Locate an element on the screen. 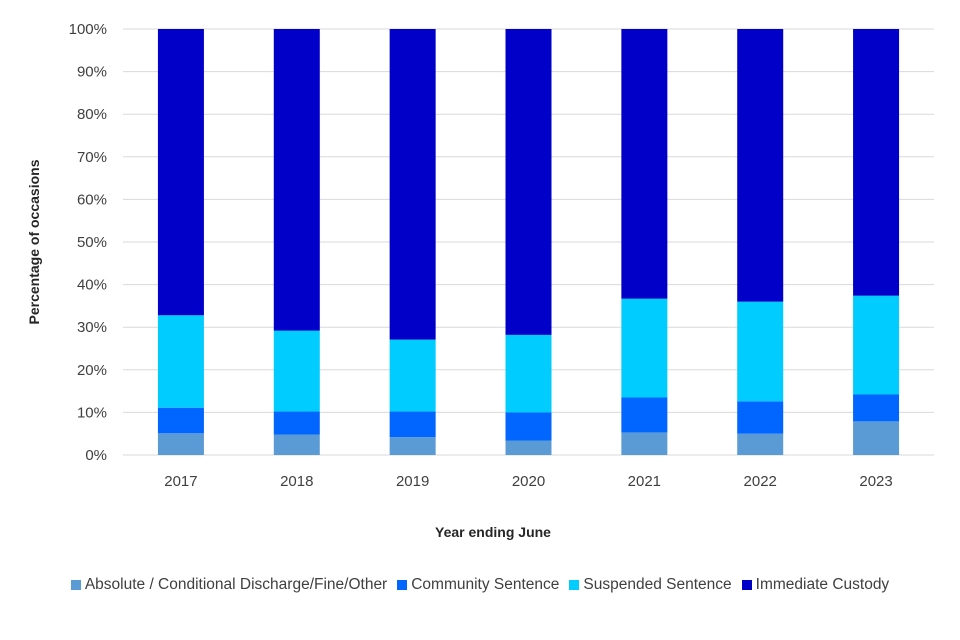  y-tick-label: 30% is located at coordinates (92, 327).